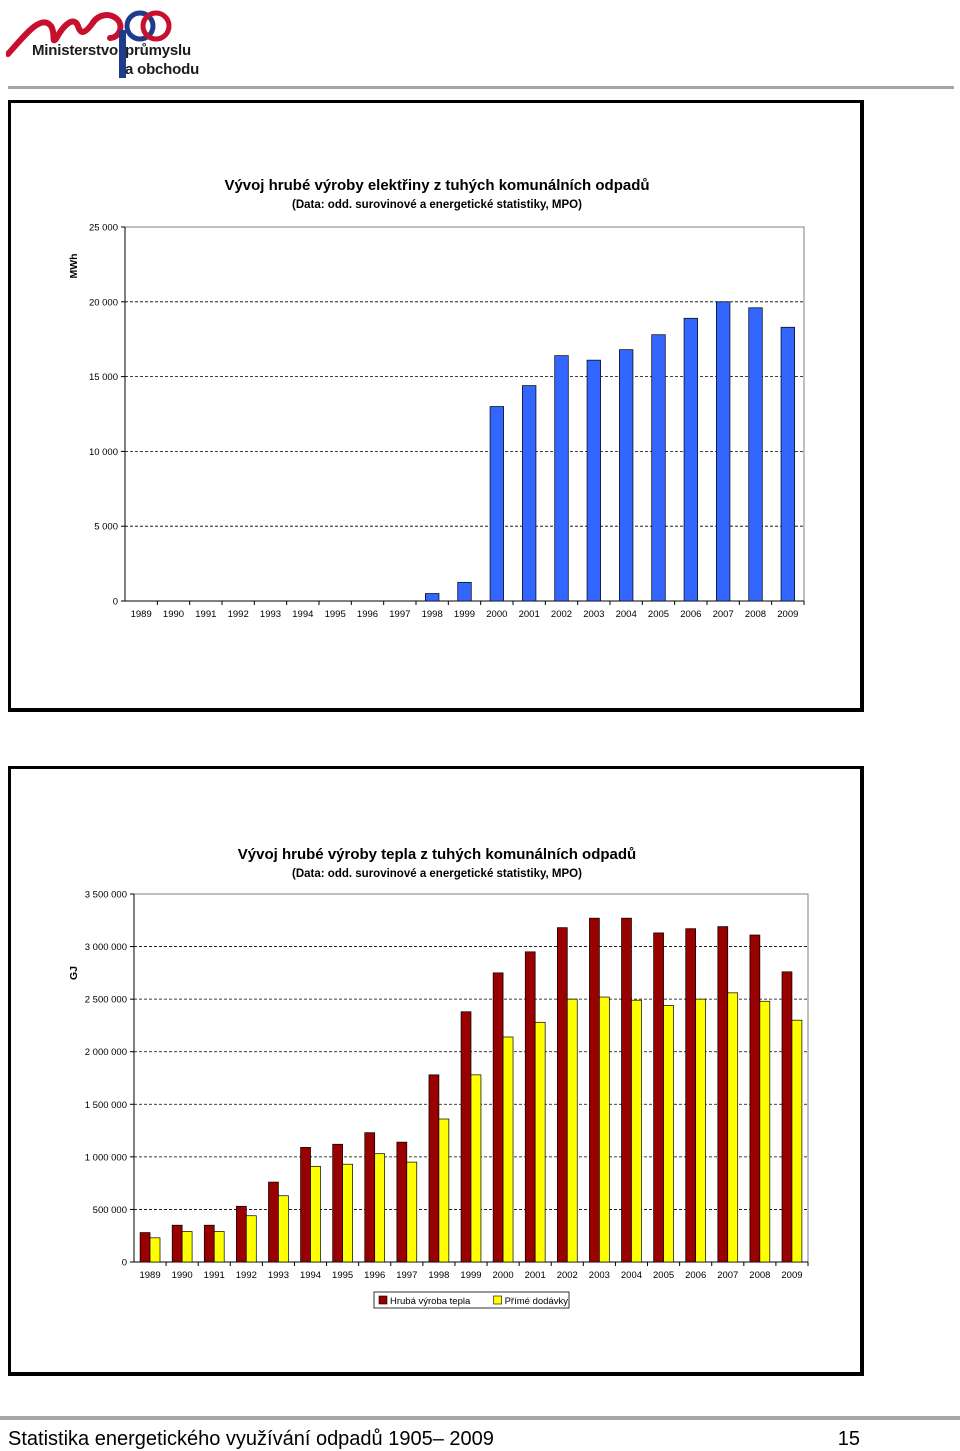 The height and width of the screenshot is (1451, 960). Describe the element at coordinates (432, 597) in the screenshot. I see `bar-series-1998` at that location.